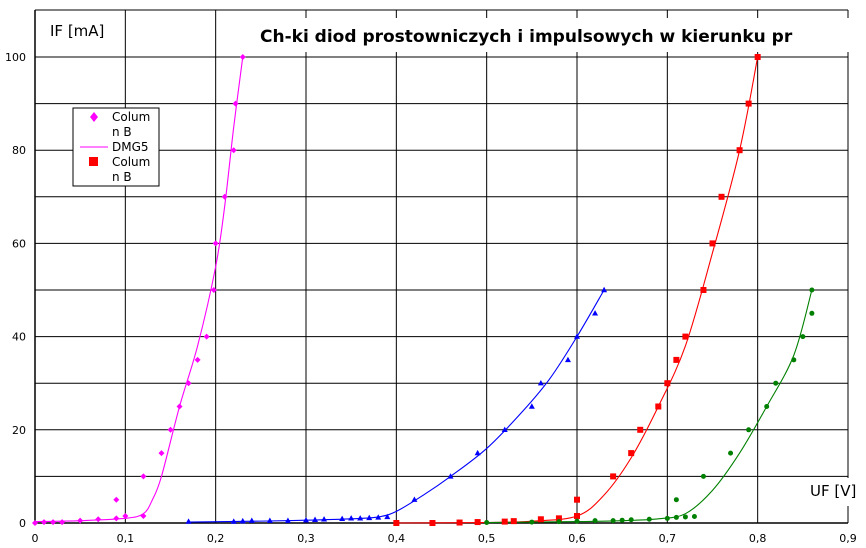  What do you see at coordinates (126, 538) in the screenshot?
I see `x-tick-label: 0,1` at bounding box center [126, 538].